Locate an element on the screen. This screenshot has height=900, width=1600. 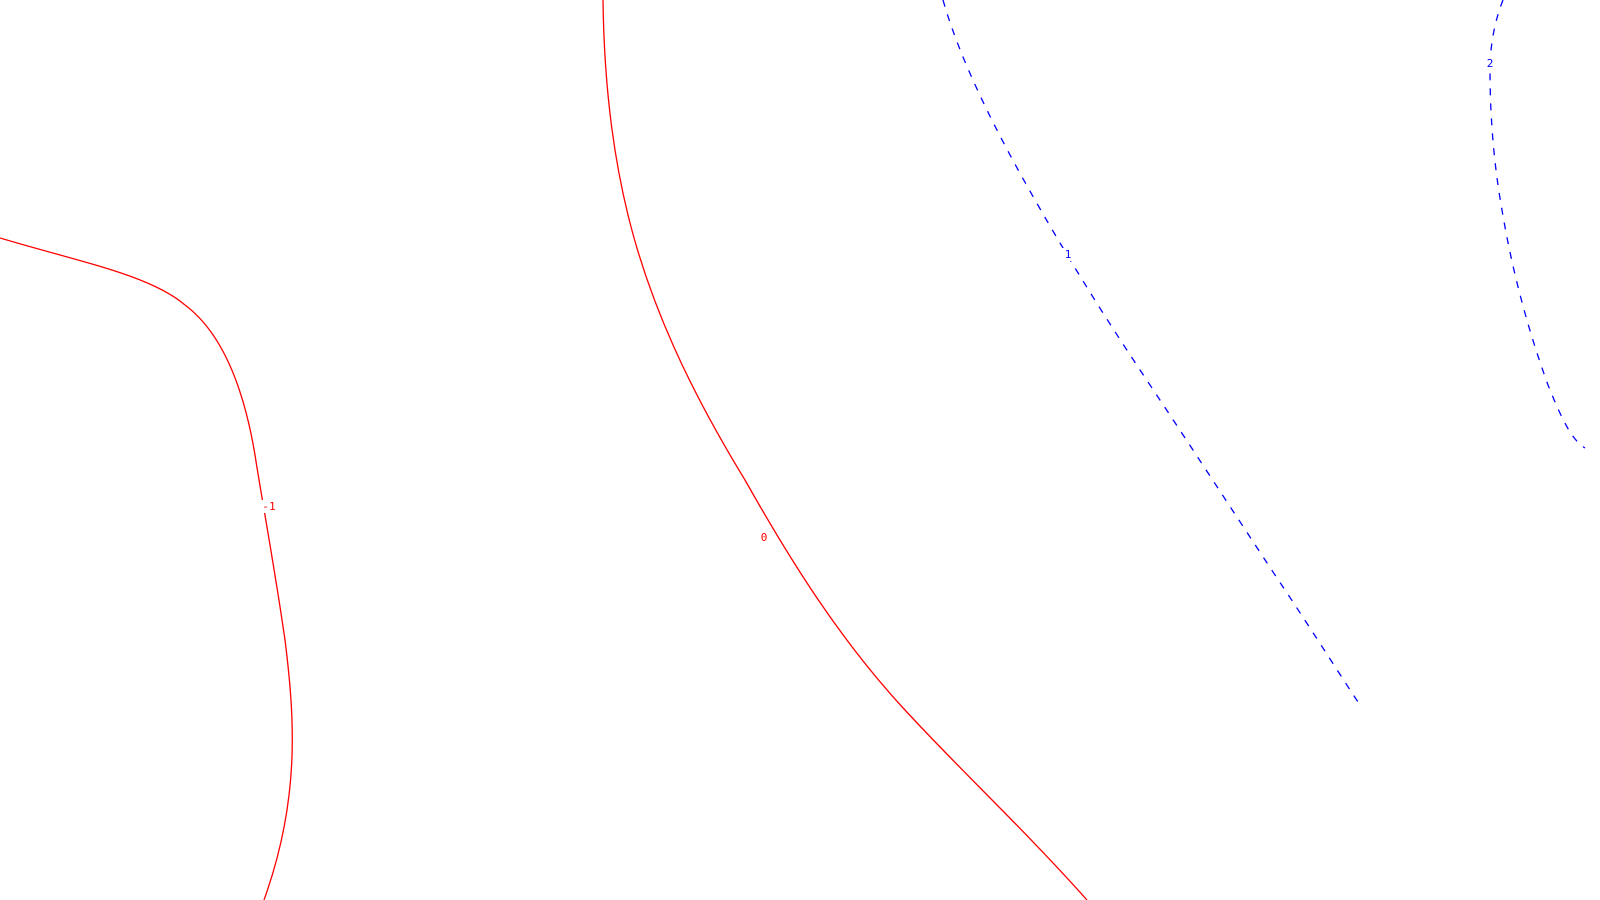
contour-level-2: 2 is located at coordinates (1535, 224).